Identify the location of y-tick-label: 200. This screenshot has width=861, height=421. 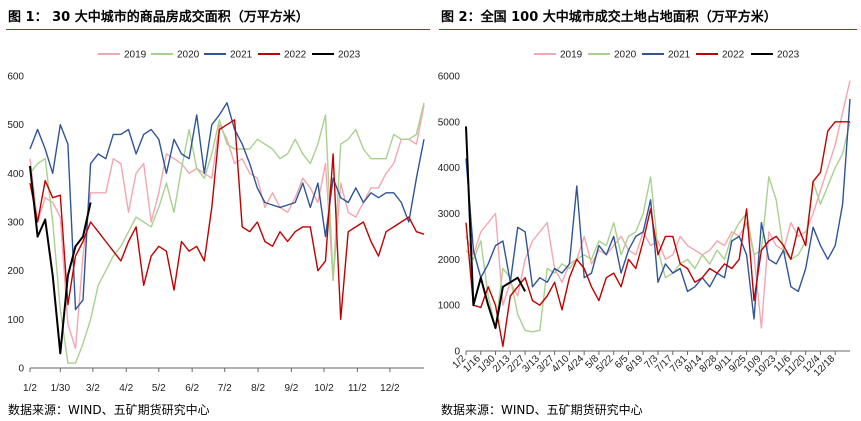
(15, 271).